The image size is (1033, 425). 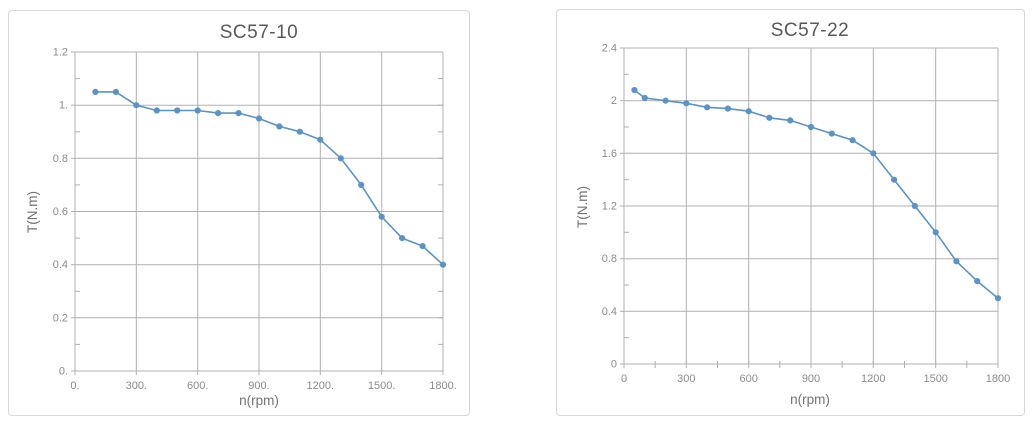 I want to click on x-tick-label: 1500., so click(x=382, y=386).